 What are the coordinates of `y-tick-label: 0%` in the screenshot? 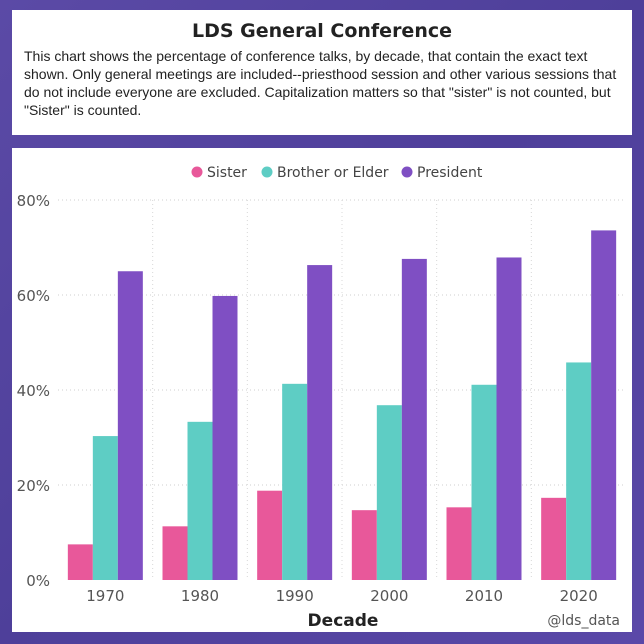 It's located at (38, 581).